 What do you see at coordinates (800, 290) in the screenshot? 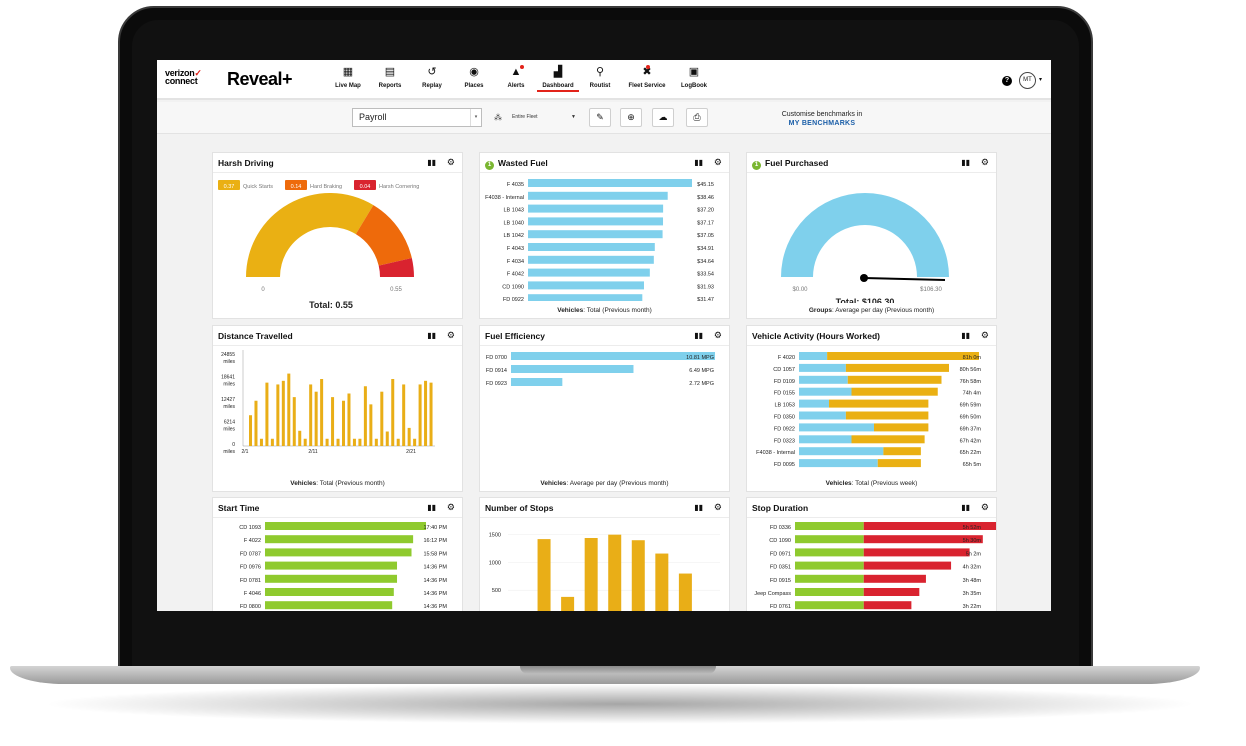
I see `gauge-min: $0.00` at bounding box center [800, 290].